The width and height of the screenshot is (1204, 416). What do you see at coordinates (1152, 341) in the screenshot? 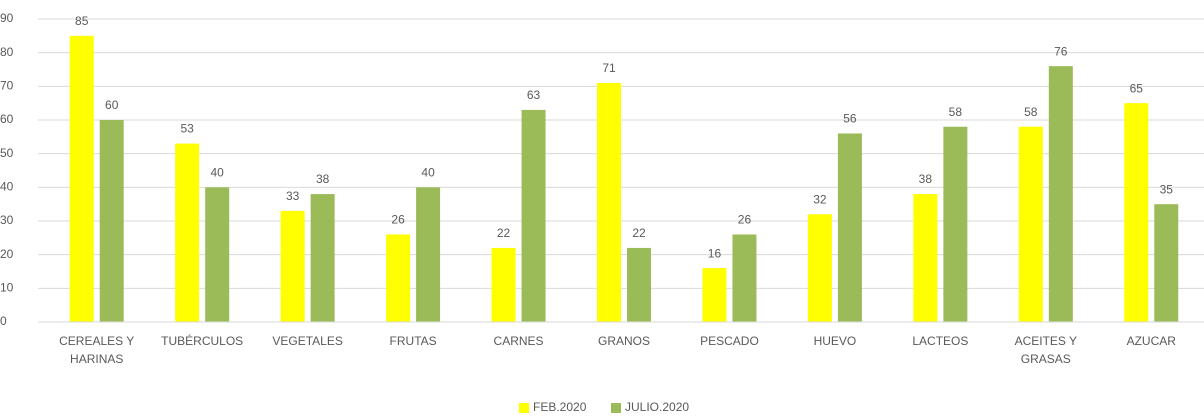
I see `x-tick-label: AZUCAR` at bounding box center [1152, 341].